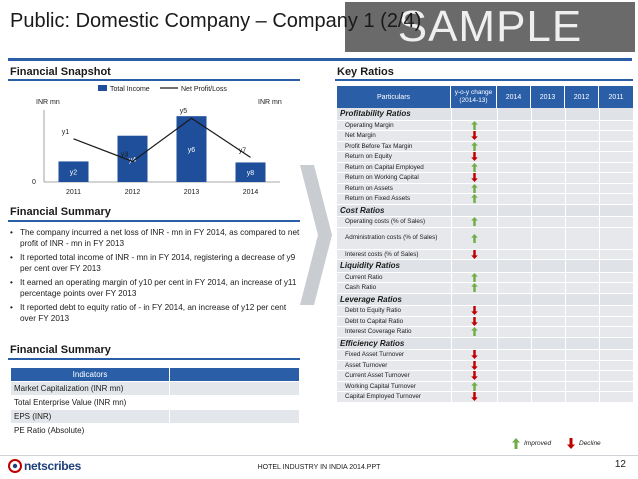 The image size is (638, 479). I want to click on ratio-row: Net Margin, so click(485, 136).